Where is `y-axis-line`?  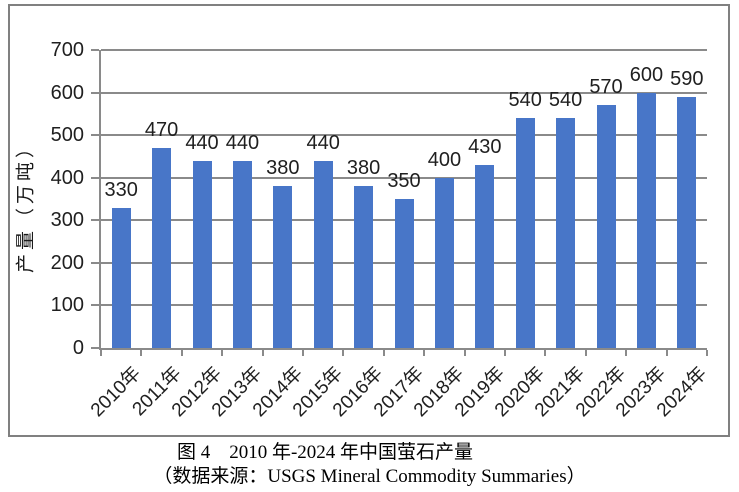 y-axis-line is located at coordinates (100, 200).